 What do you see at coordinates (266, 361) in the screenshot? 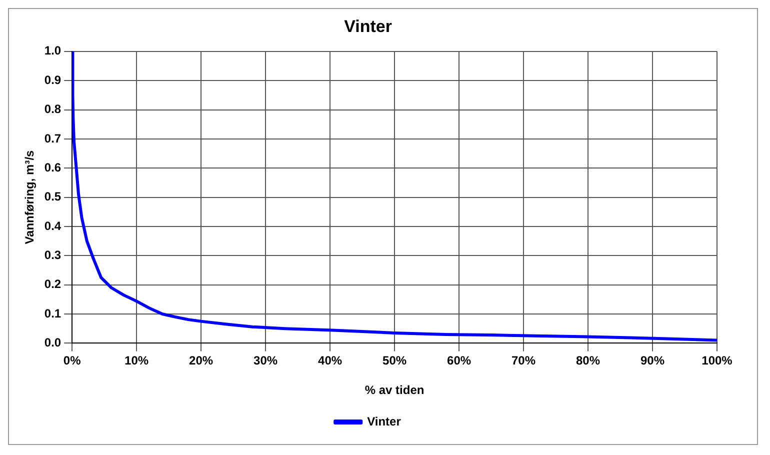
I see `x-tick-label: 30%` at bounding box center [266, 361].